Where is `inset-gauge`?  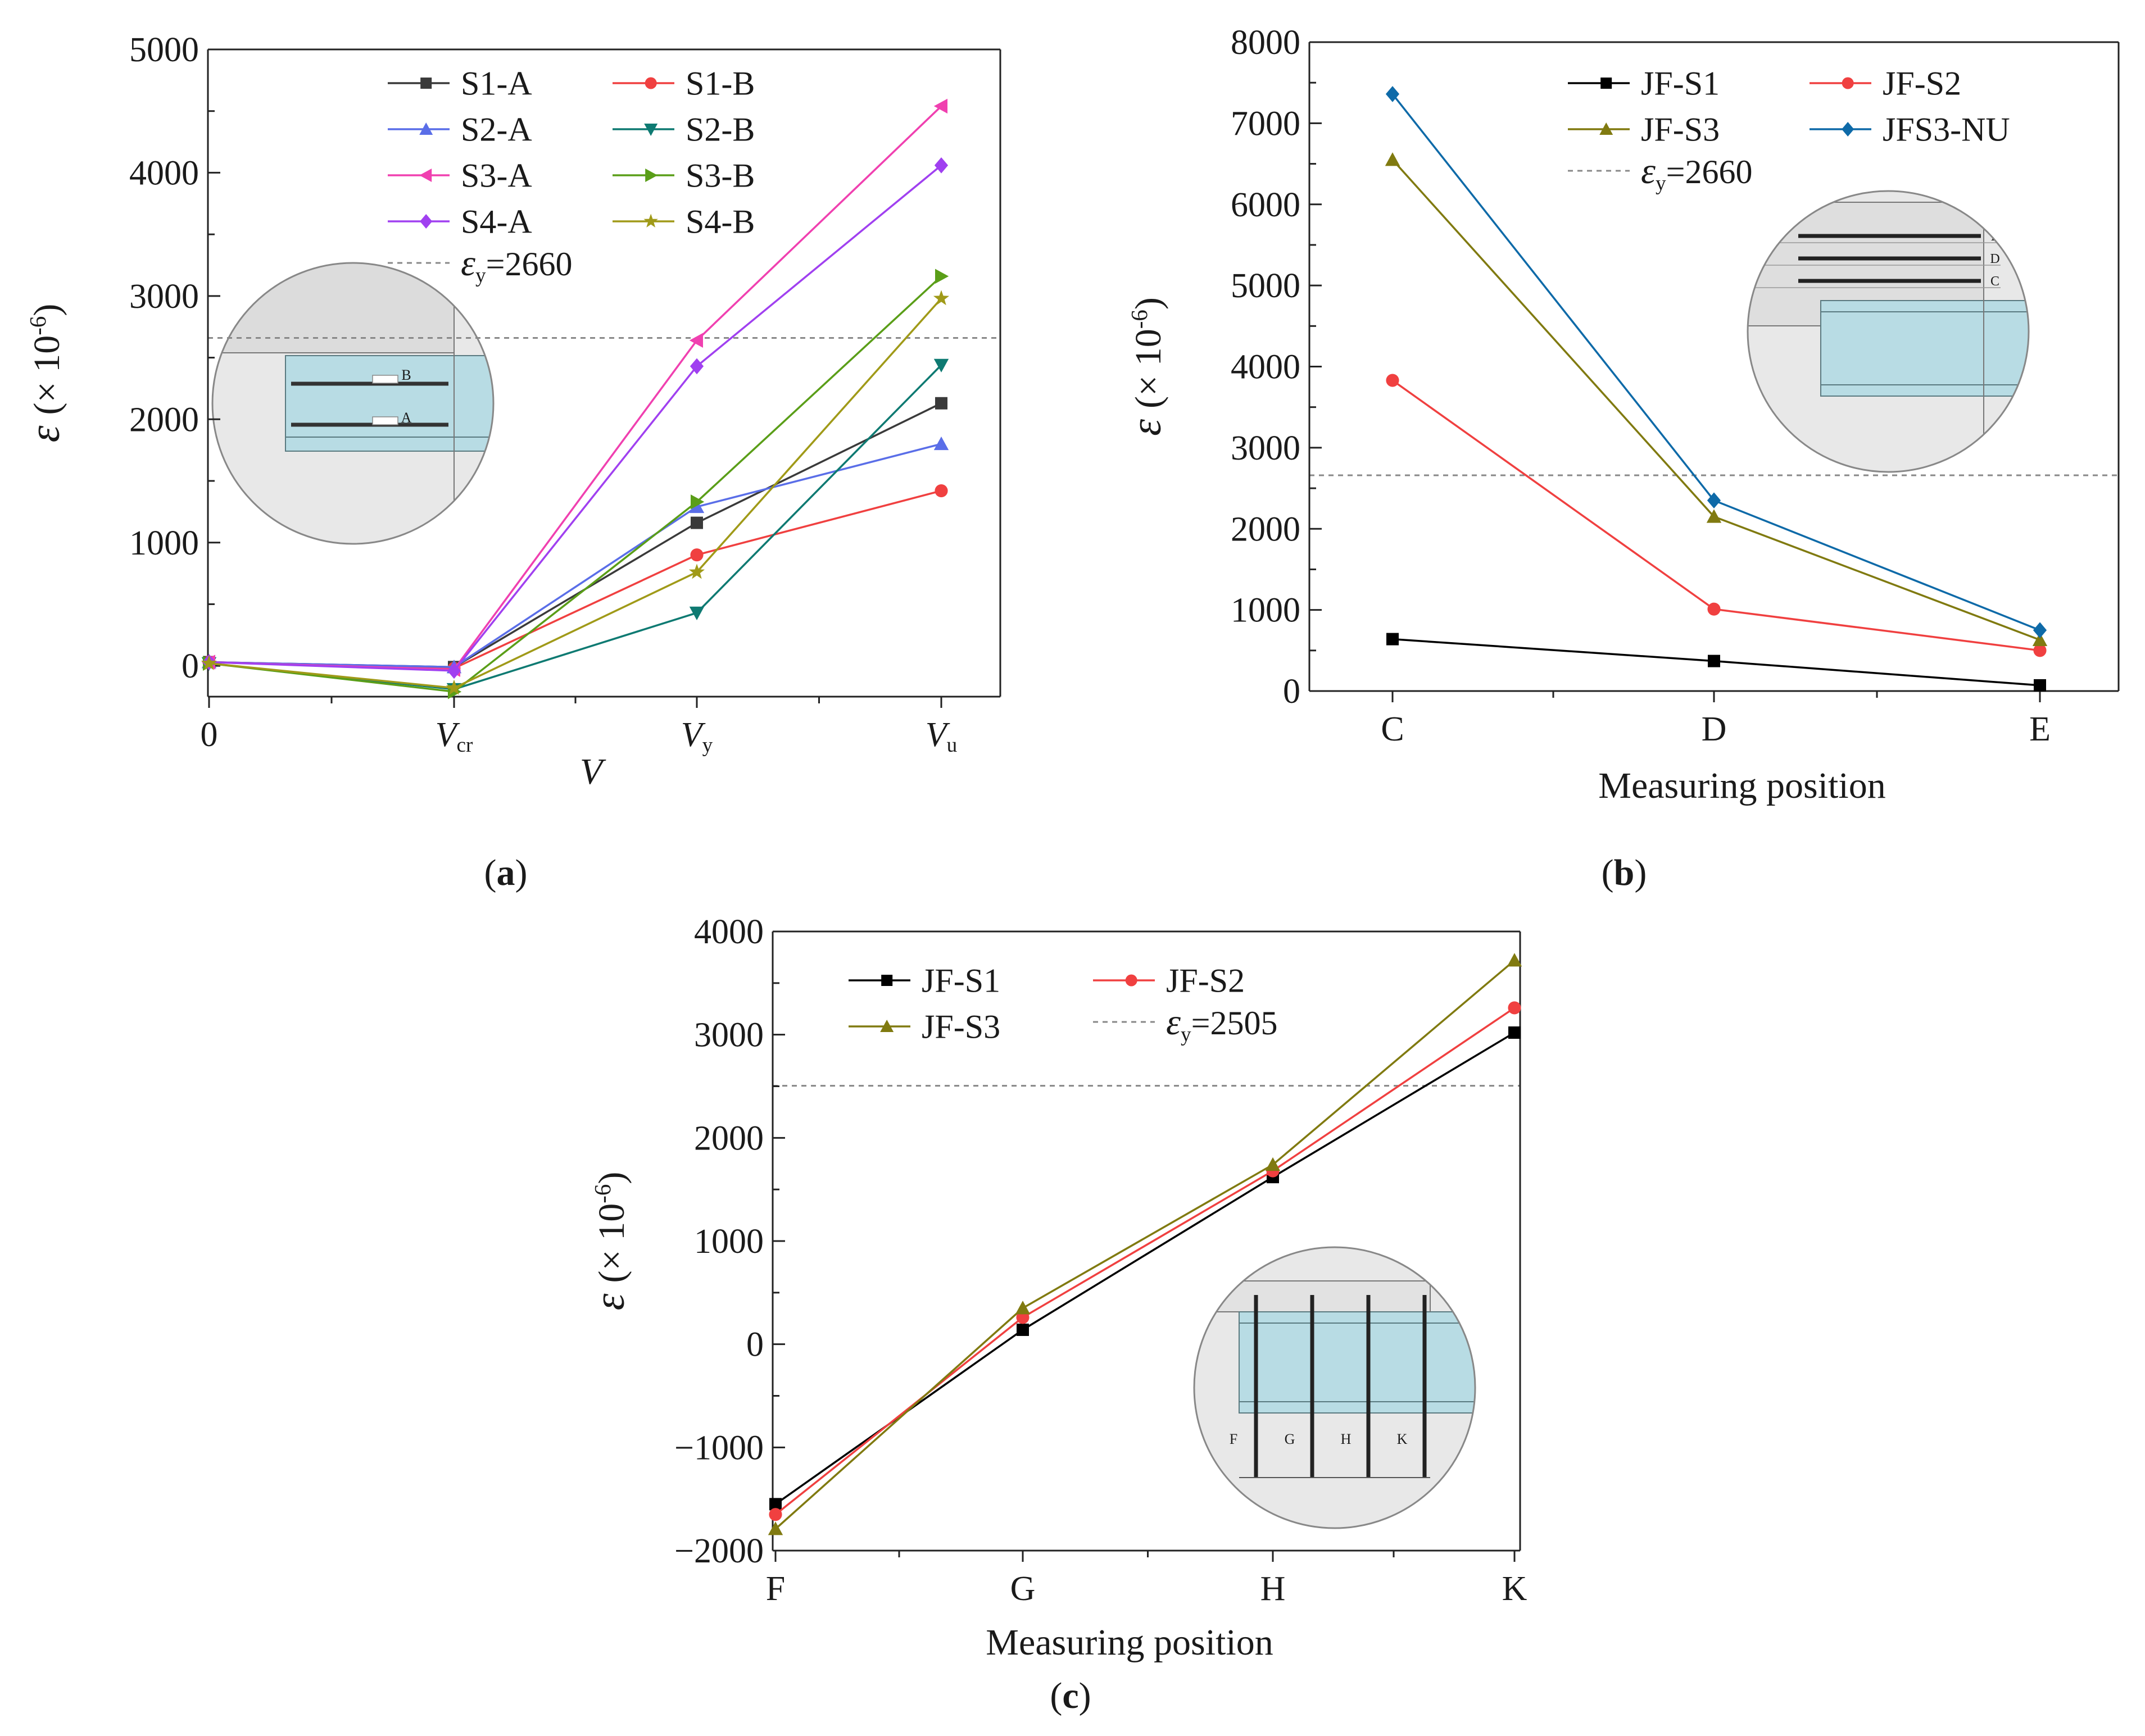 inset-gauge is located at coordinates (385, 420).